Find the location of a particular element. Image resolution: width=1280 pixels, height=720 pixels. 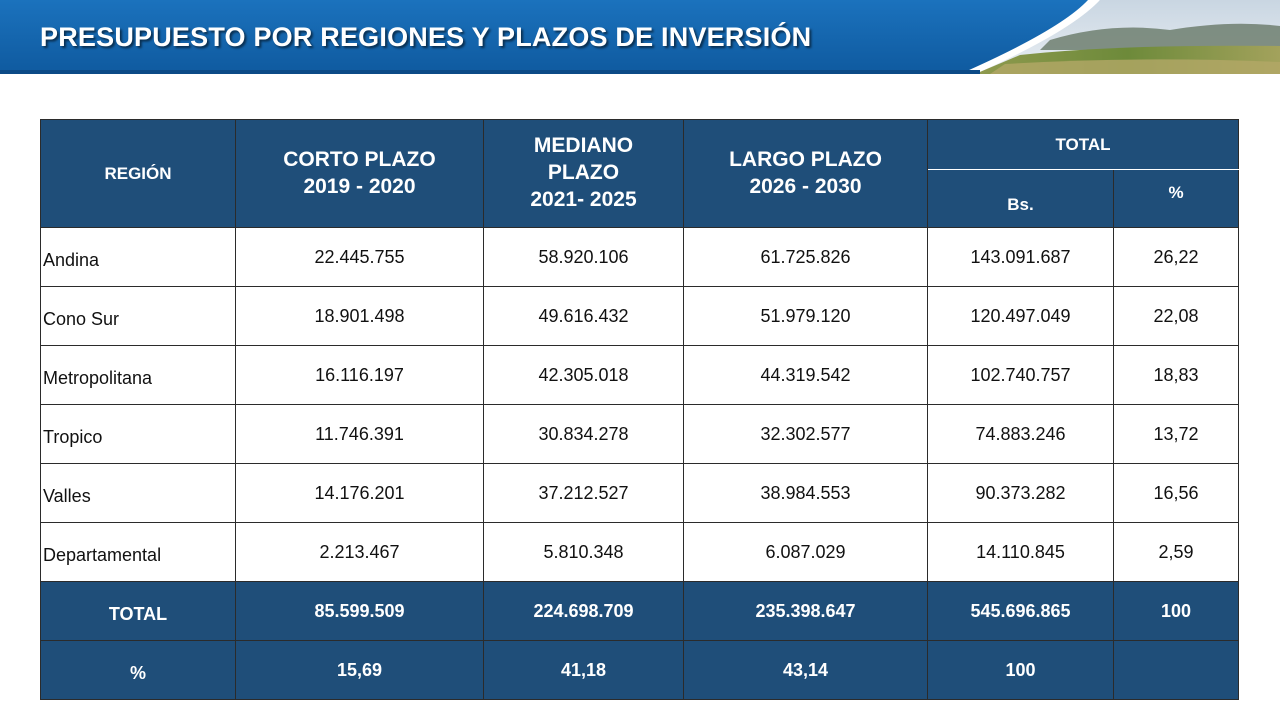

cell-region: Metropolitana is located at coordinates (138, 375).